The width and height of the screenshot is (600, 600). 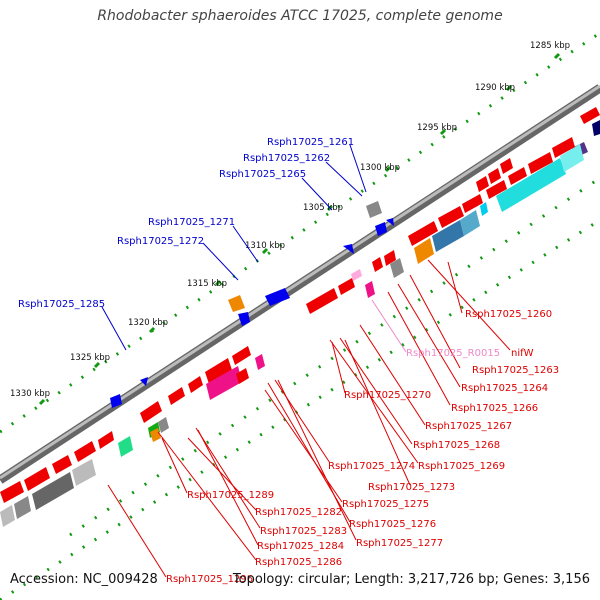 I want to click on gene-label-reverse: Rsph17025_1269, so click(x=461, y=466).